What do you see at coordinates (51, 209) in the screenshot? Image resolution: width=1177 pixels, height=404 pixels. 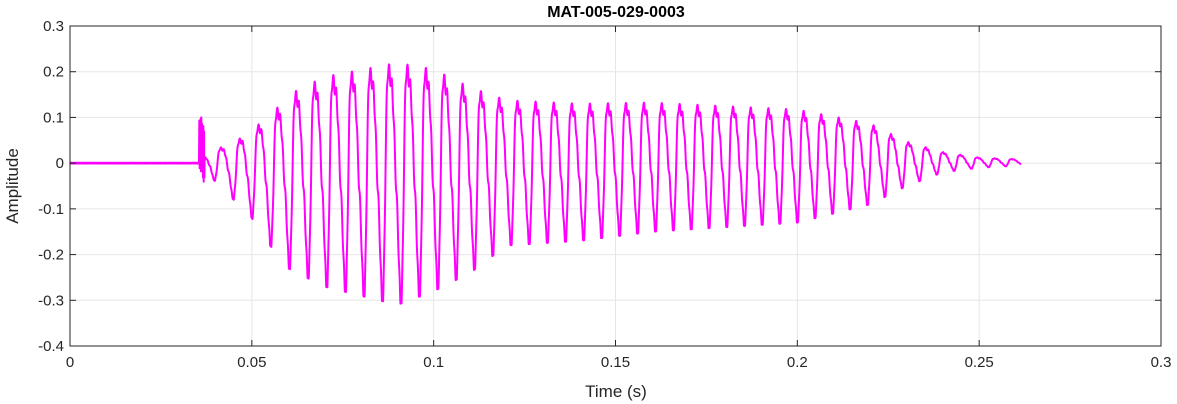 I see `y-tick-label: -0.1` at bounding box center [51, 209].